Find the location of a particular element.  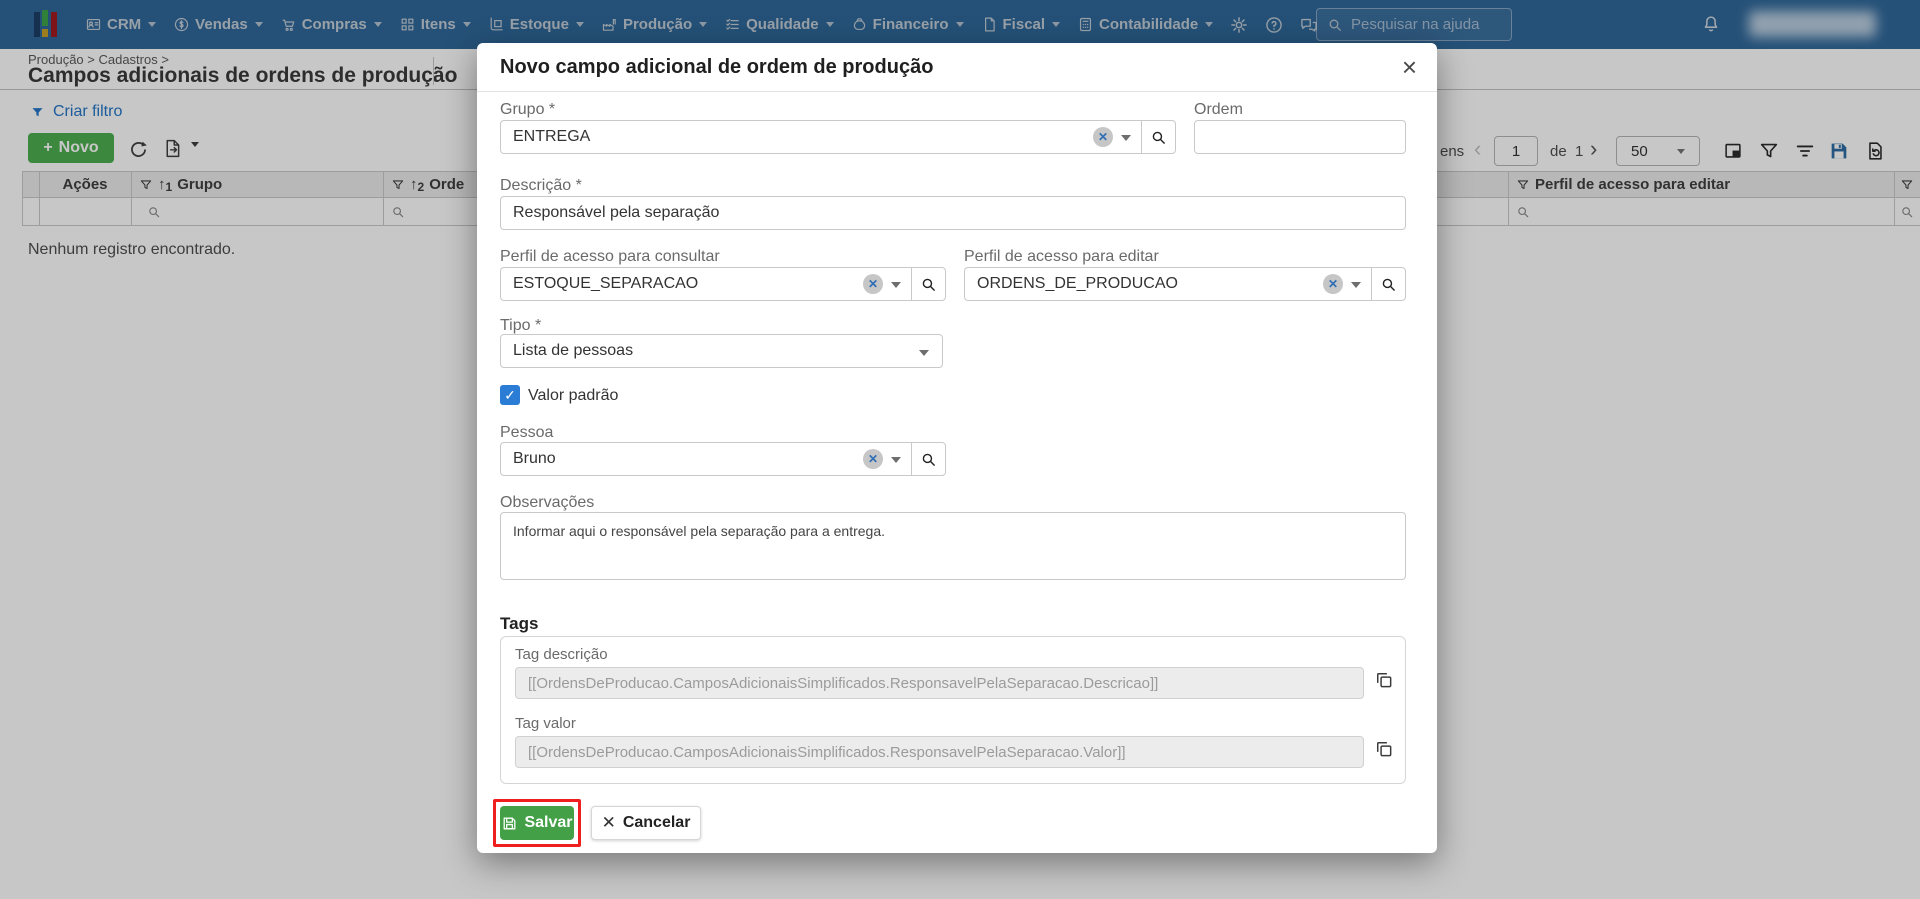

column-label: Ações is located at coordinates (85, 184).